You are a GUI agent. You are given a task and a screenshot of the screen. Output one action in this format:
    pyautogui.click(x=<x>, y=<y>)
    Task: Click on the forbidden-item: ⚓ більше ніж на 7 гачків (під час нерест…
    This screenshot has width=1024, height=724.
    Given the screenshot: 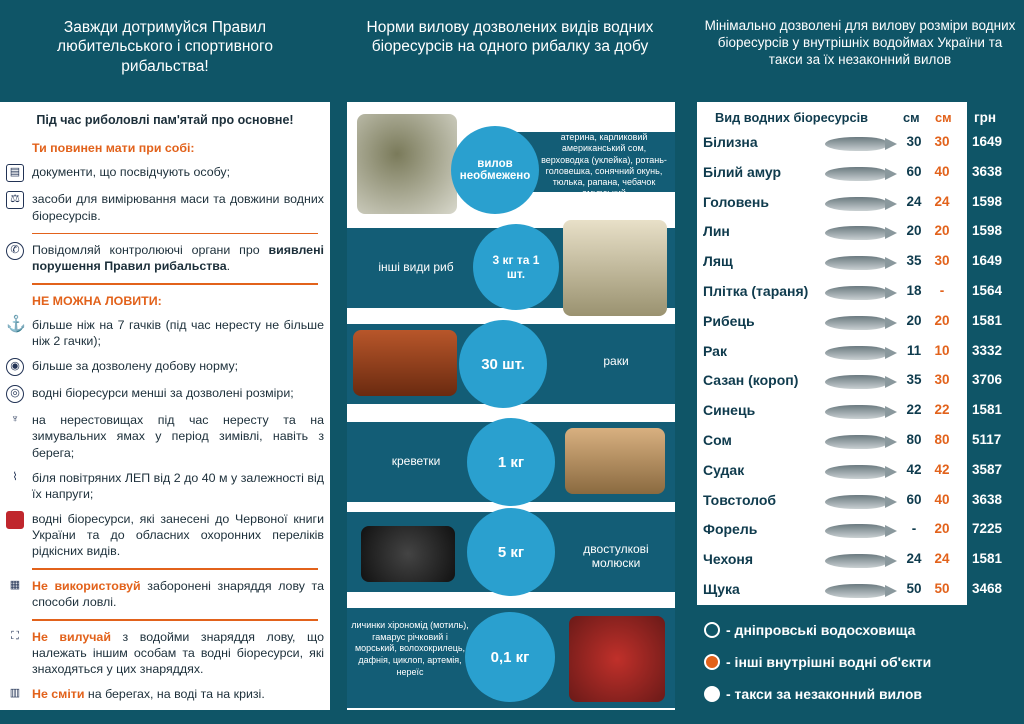 What is the action you would take?
    pyautogui.click(x=165, y=332)
    